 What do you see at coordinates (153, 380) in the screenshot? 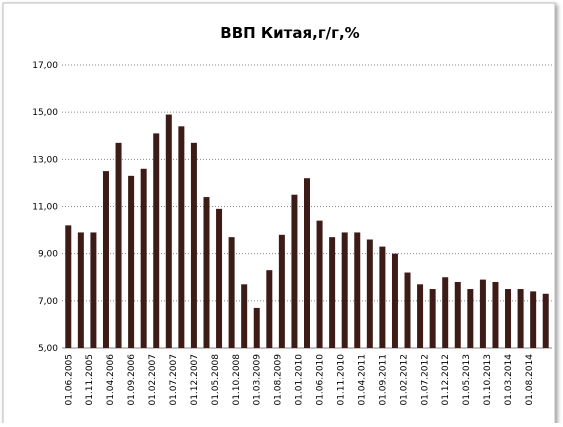
I see `x-tick-label: 01.02.2007` at bounding box center [153, 380].